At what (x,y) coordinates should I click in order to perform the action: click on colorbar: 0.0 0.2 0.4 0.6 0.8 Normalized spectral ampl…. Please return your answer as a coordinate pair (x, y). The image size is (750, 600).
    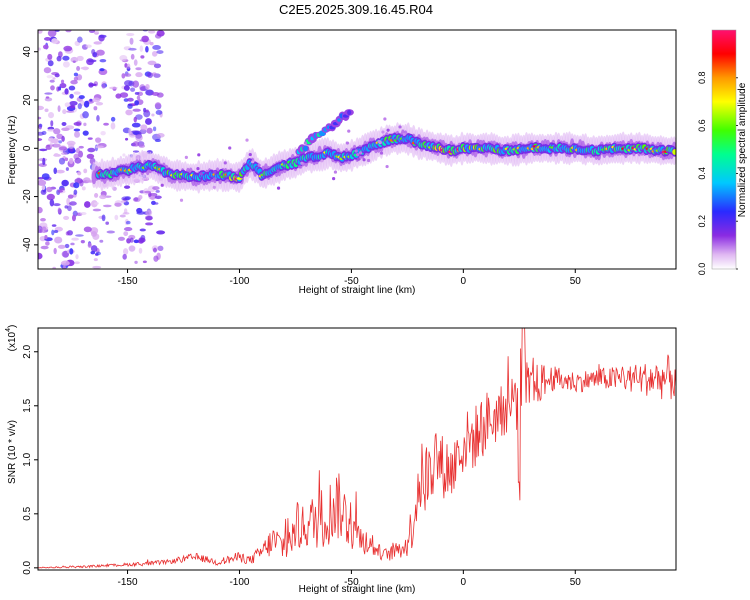
    Looking at the image, I should click on (722, 152).